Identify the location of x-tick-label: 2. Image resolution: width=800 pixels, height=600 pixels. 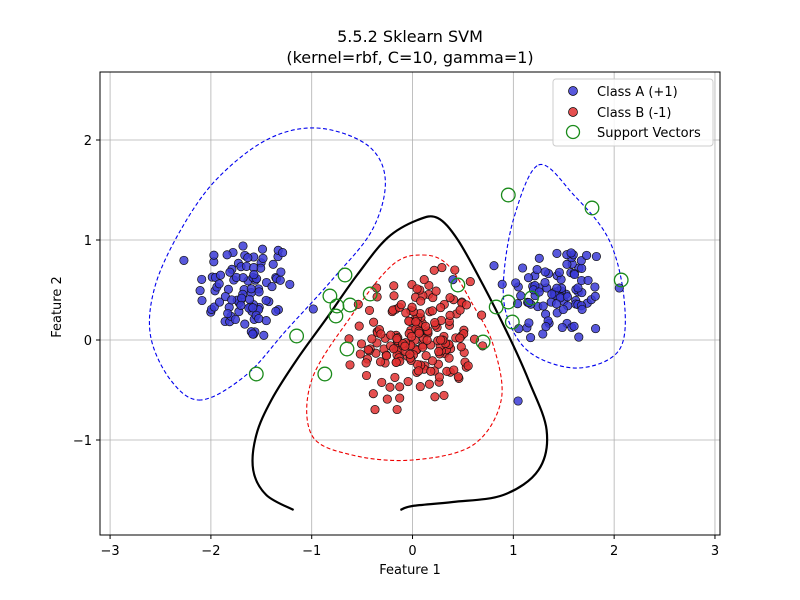
(614, 551).